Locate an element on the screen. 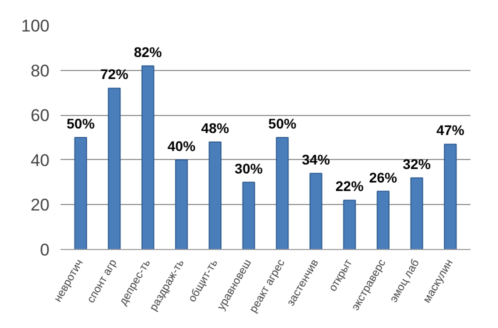 The width and height of the screenshot is (498, 328). y-tick-label: 40 is located at coordinates (40, 160).